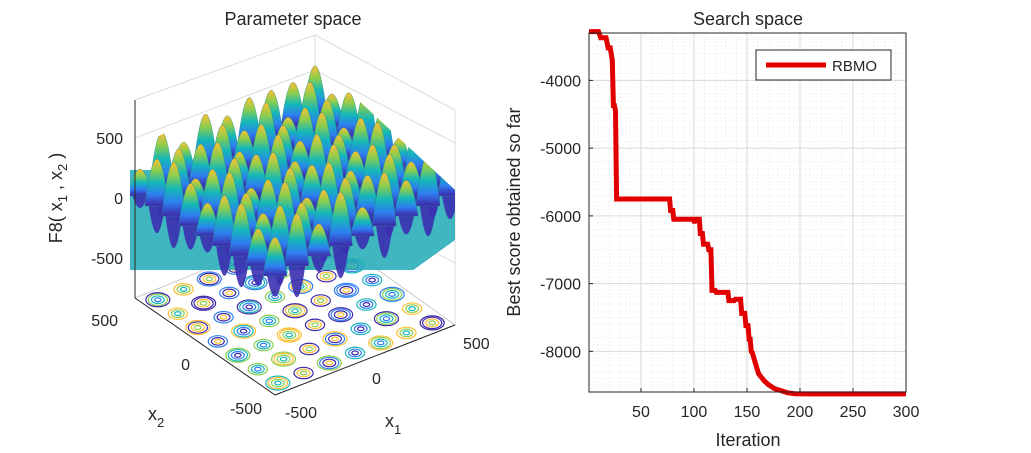  What do you see at coordinates (906, 412) in the screenshot?
I see `x-tick-label: 300` at bounding box center [906, 412].